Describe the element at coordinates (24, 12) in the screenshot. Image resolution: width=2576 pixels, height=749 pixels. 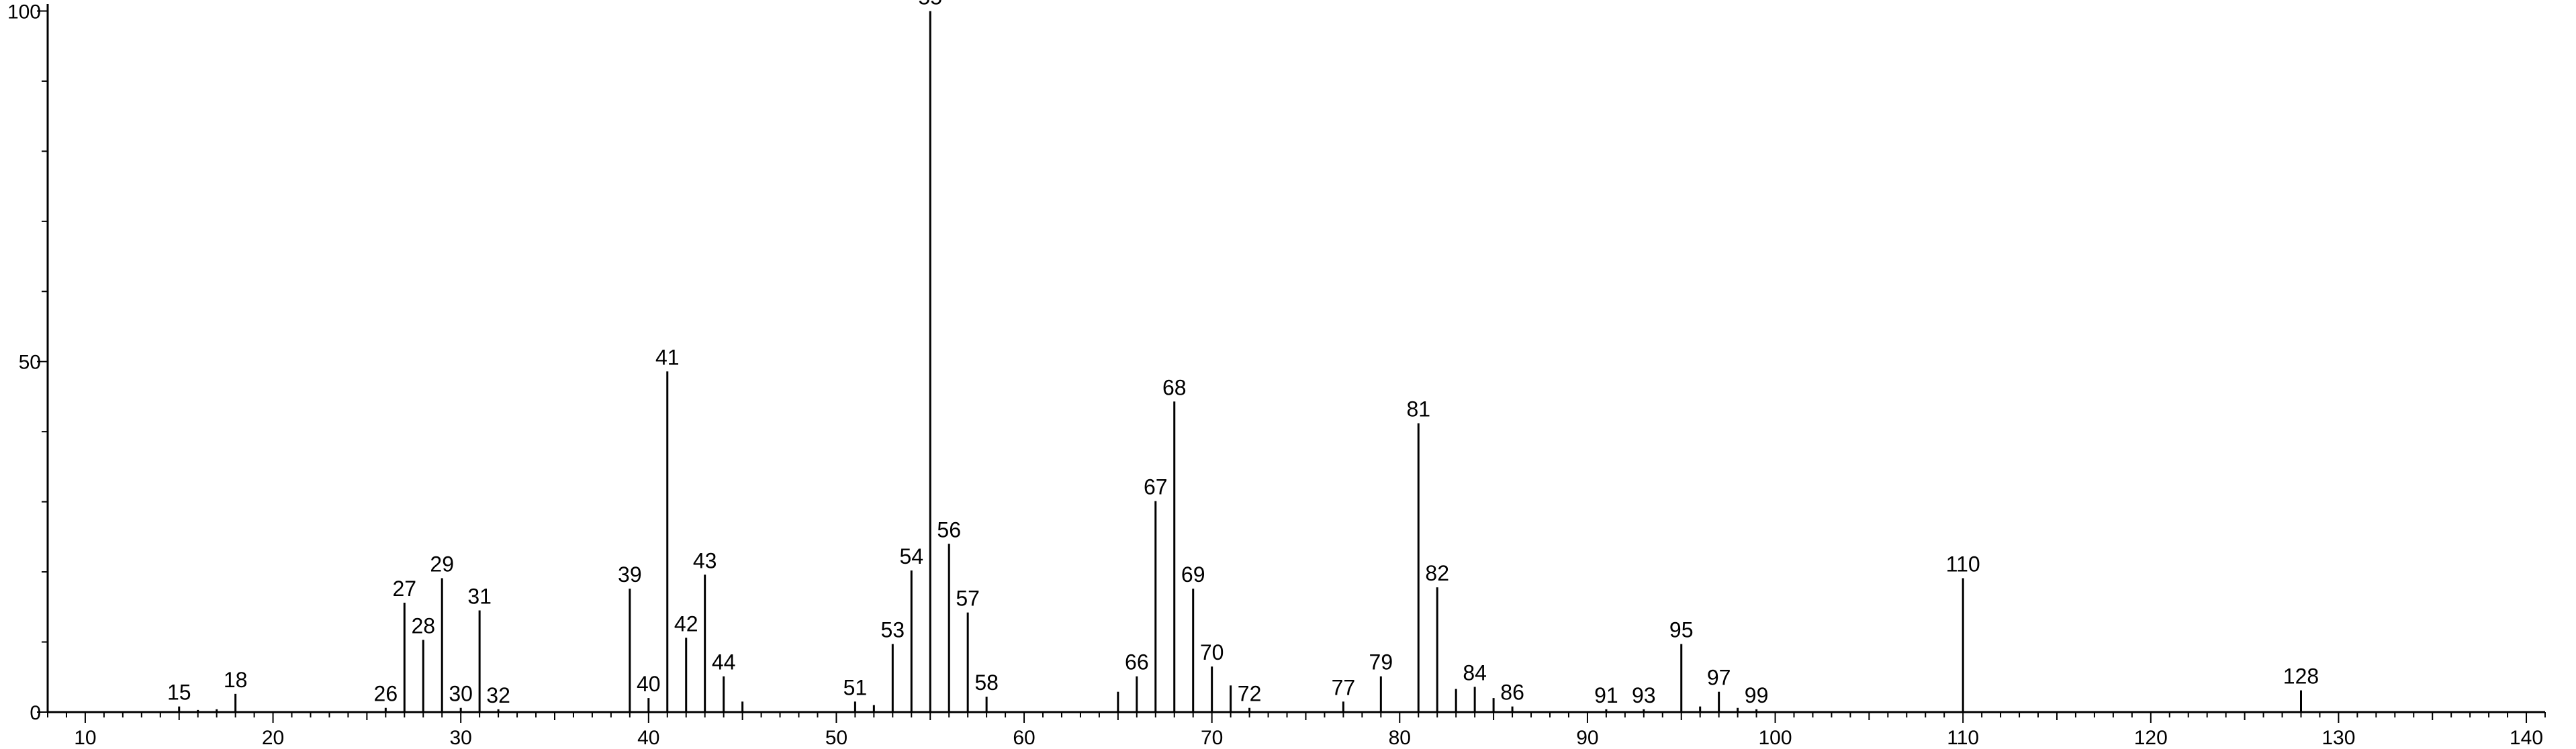
I see `y-tick-label: 100` at that location.